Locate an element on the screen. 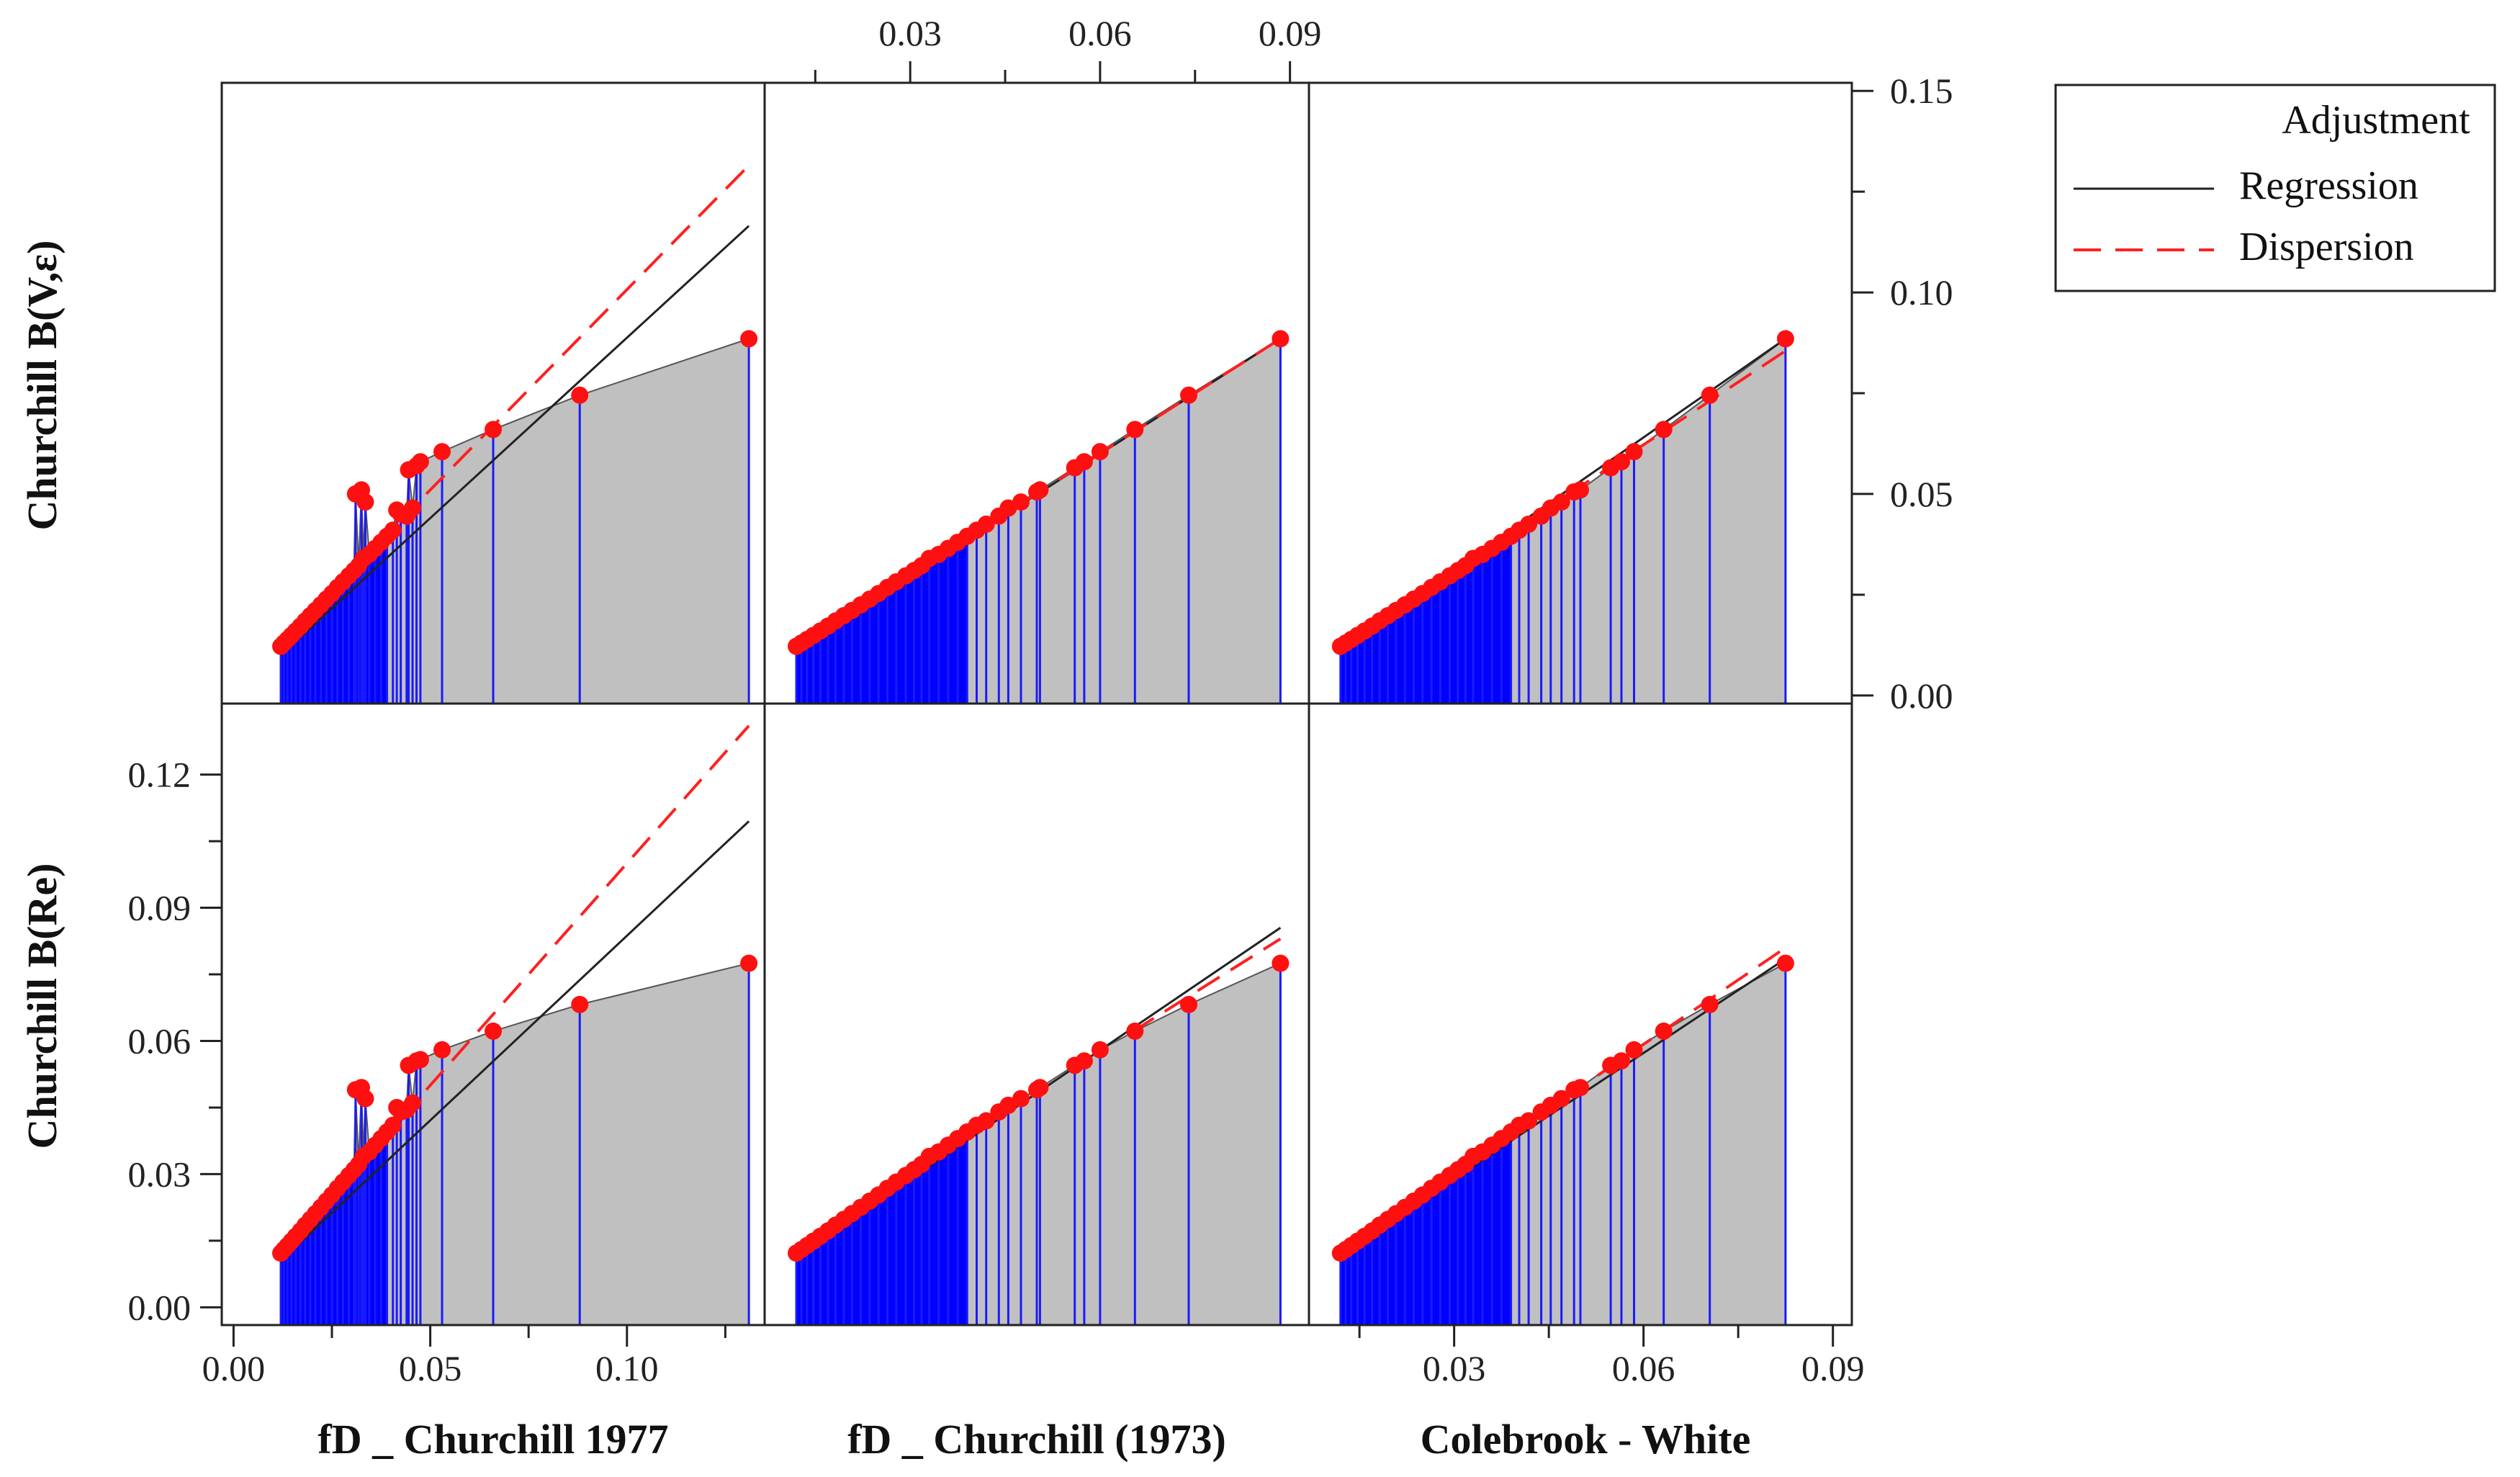  y-tick-label-row-2-4: 0.12 is located at coordinates (160, 775).